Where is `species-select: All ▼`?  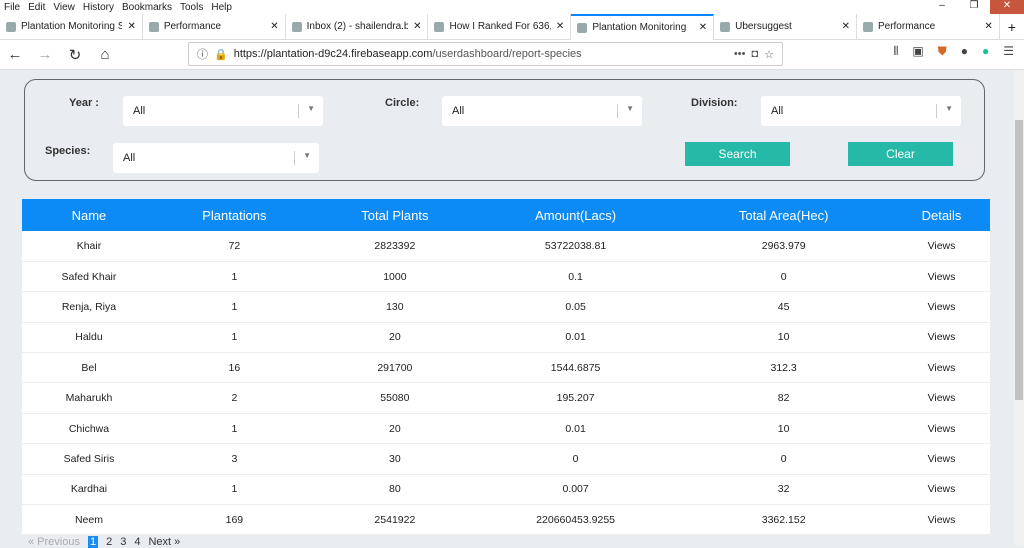
species-select: All ▼ is located at coordinates (216, 158).